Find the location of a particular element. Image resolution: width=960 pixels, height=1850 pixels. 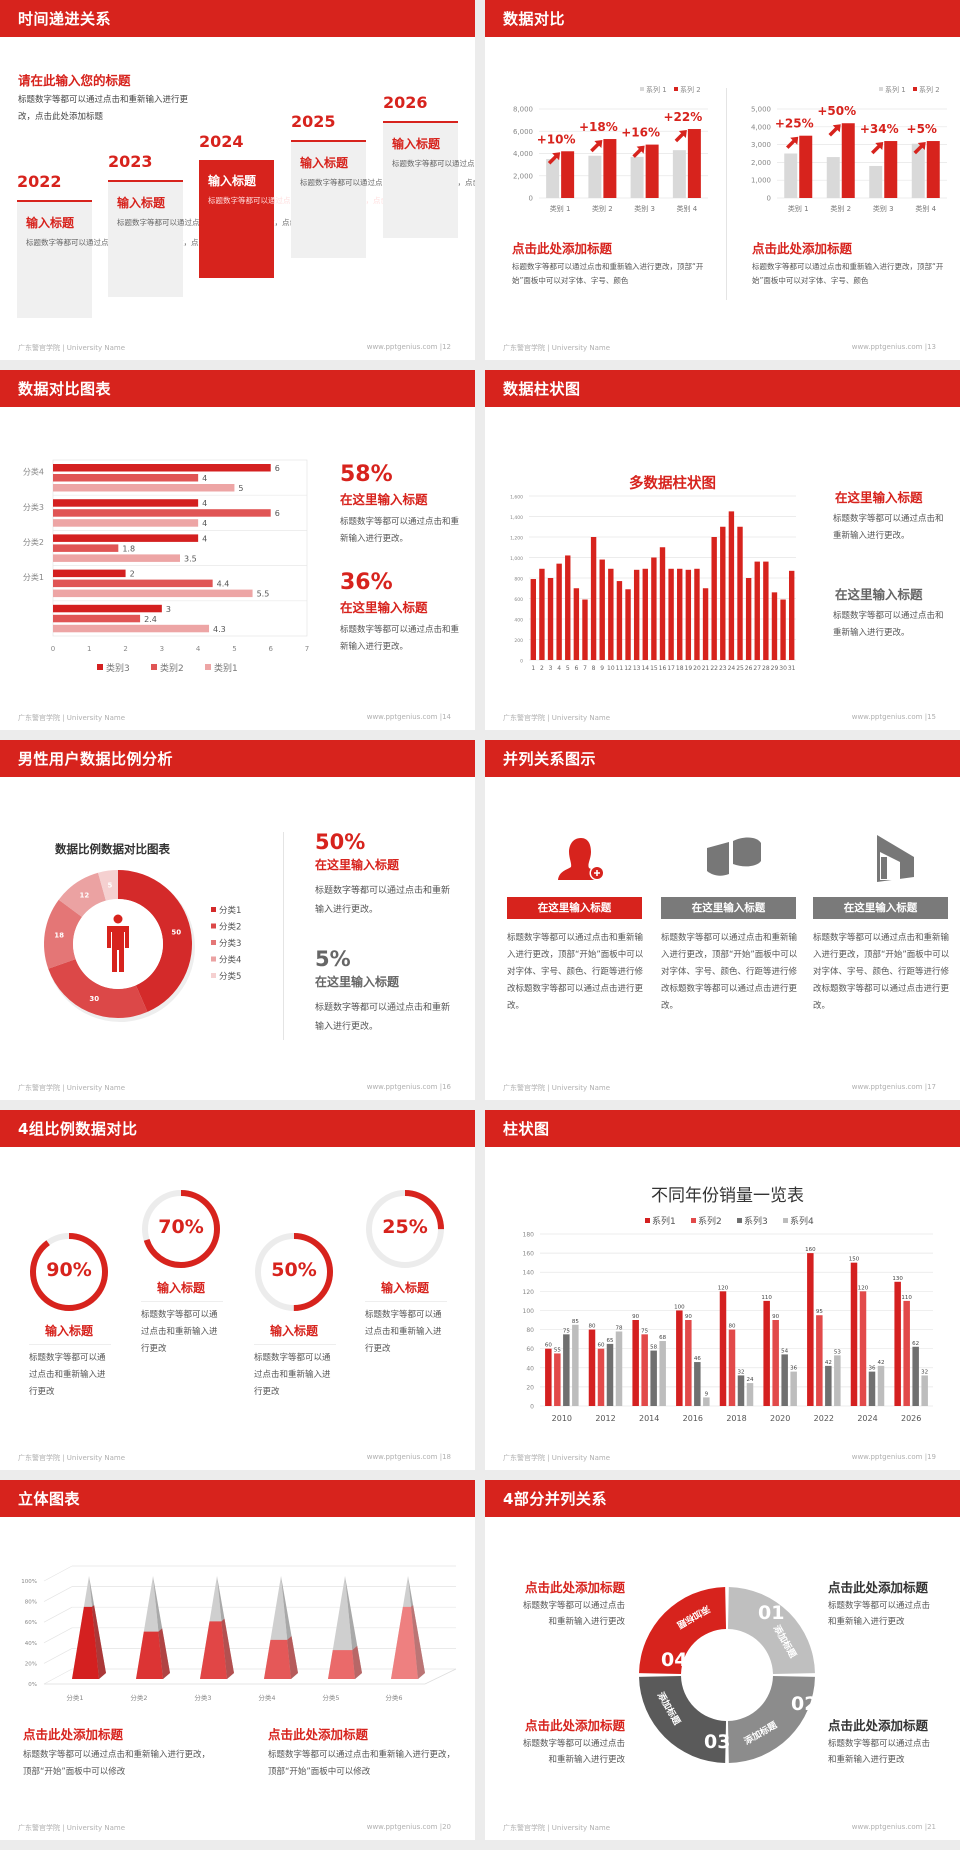

ring-title: 输入标题 is located at coordinates (68, 1331).